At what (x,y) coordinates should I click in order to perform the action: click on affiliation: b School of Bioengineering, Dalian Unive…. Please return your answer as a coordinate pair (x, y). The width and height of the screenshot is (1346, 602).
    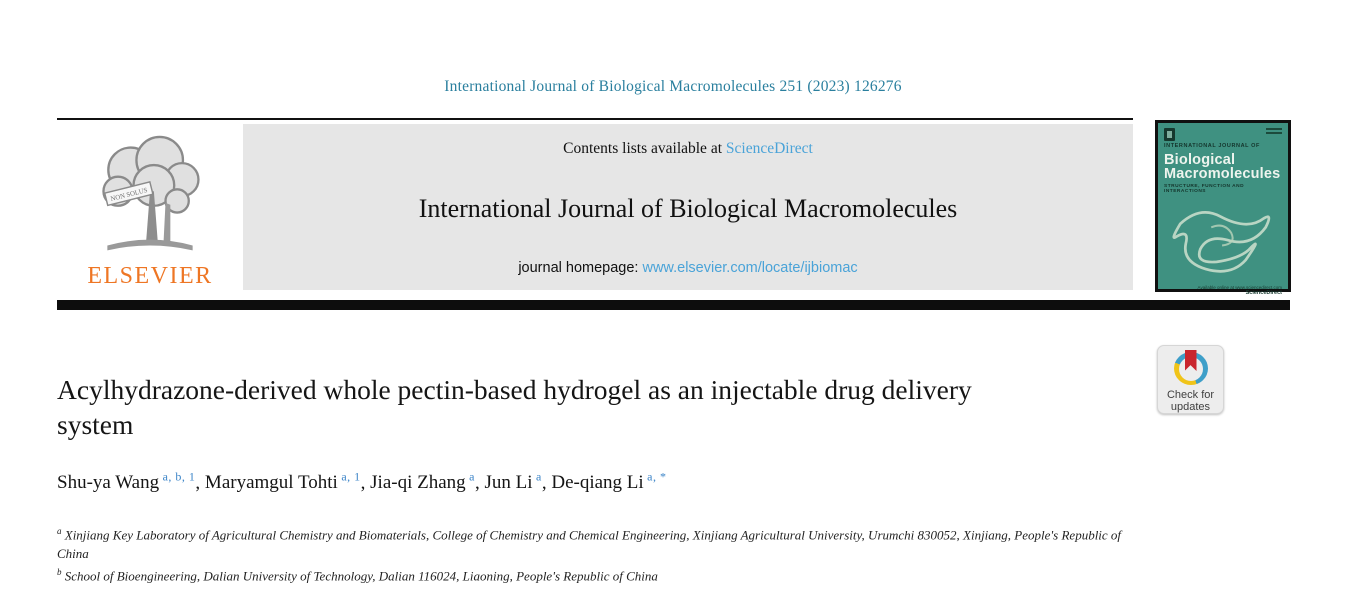
    Looking at the image, I should click on (357, 575).